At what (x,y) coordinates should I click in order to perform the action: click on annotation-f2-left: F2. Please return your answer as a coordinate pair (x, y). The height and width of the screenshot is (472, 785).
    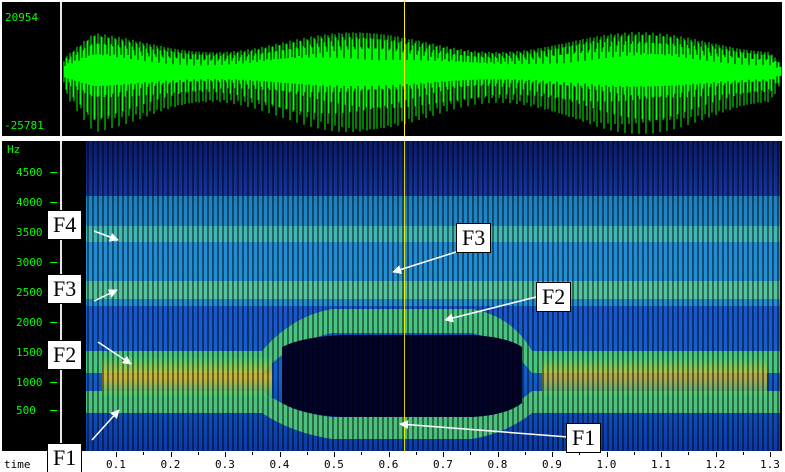
    Looking at the image, I should click on (65, 355).